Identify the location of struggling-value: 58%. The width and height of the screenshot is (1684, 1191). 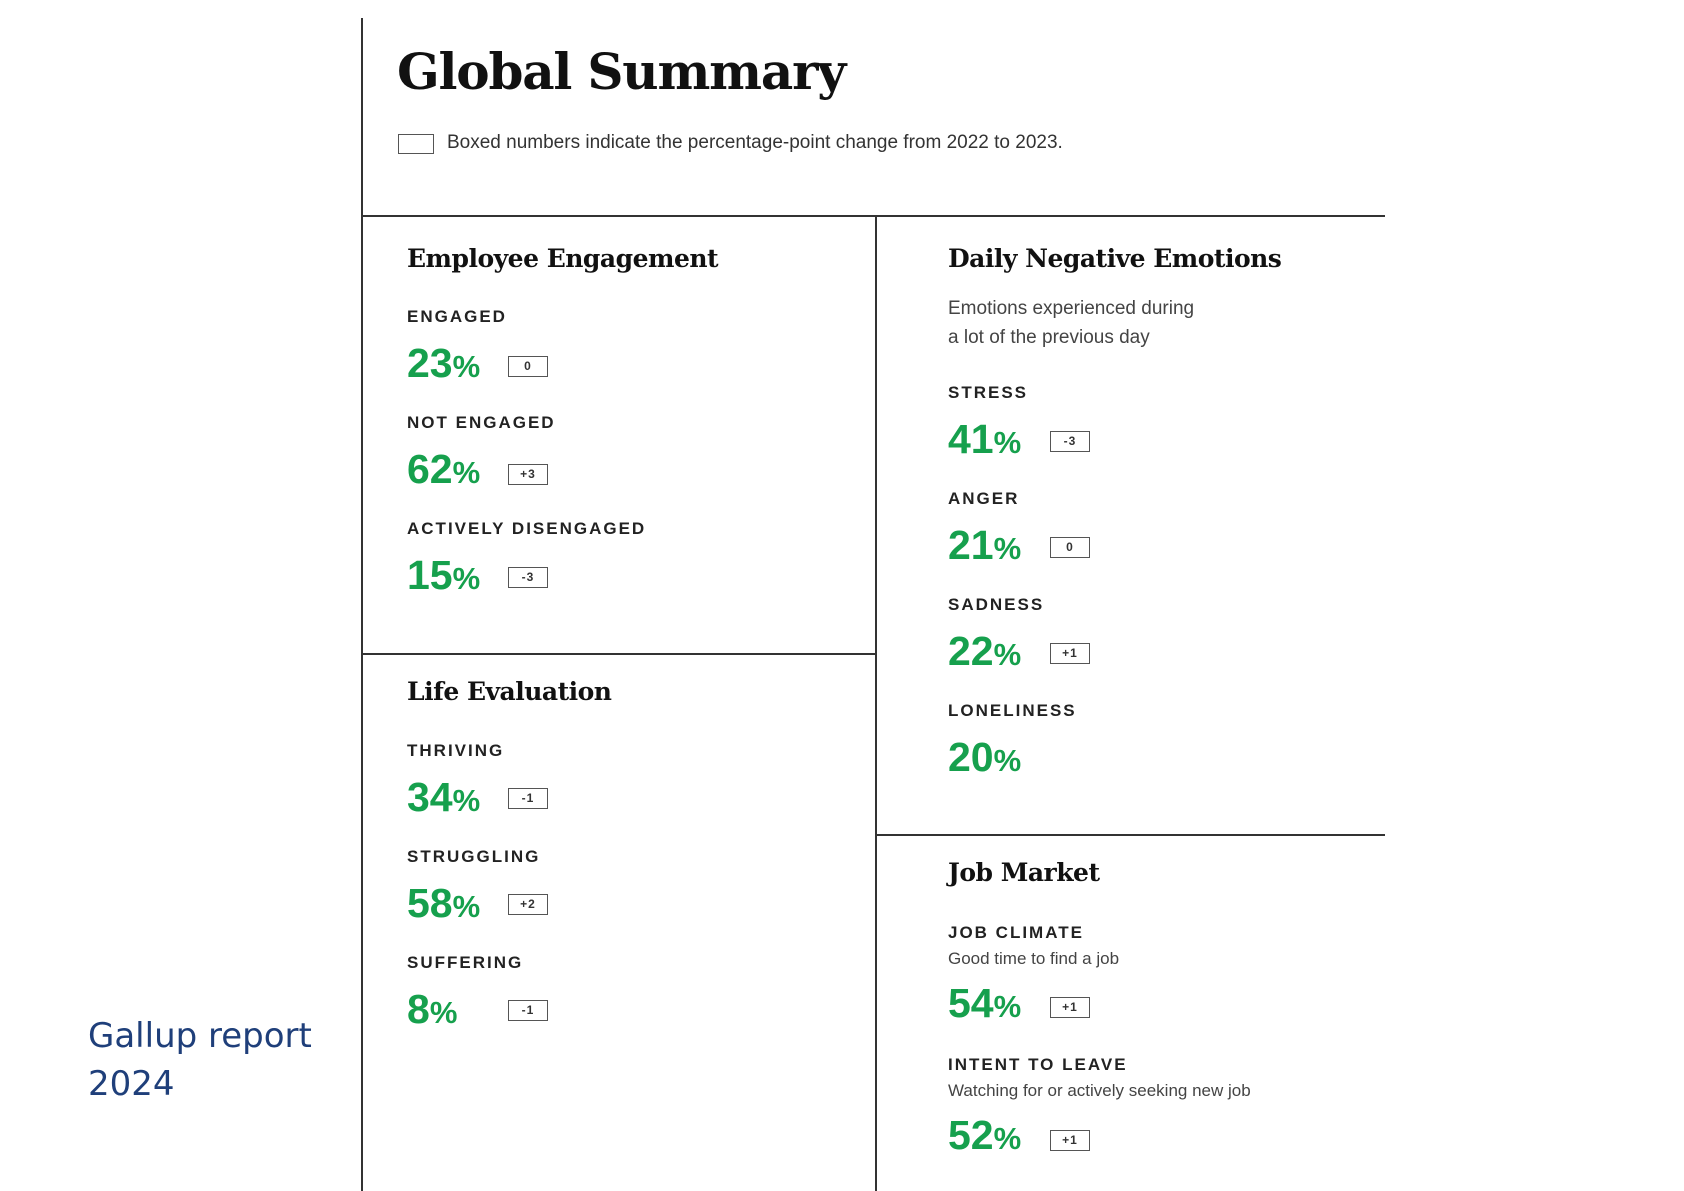
(443, 903).